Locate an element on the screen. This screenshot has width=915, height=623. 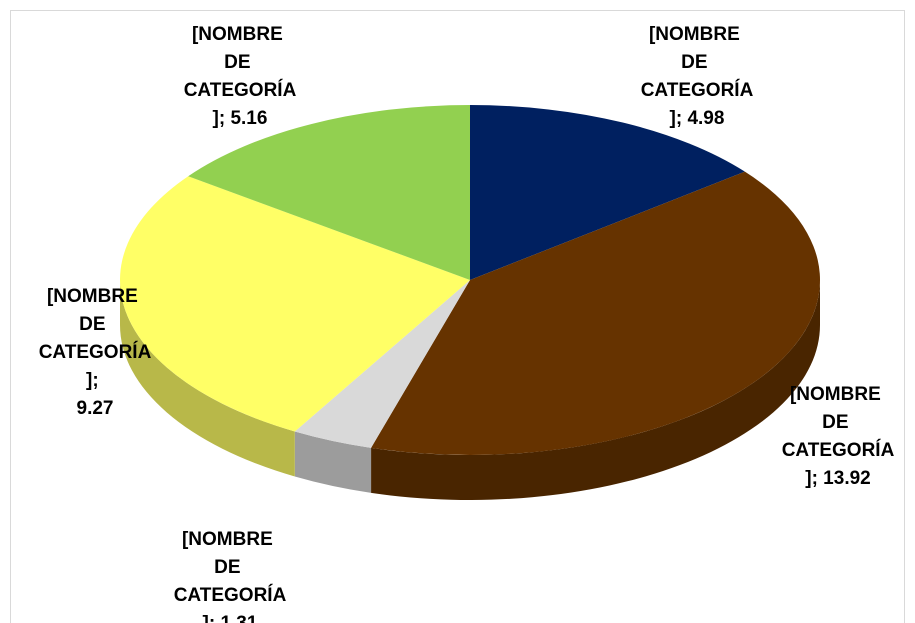
data-label: [NOMBRE DE CATEGORÍA]; 5.16 is located at coordinates (240, 76).